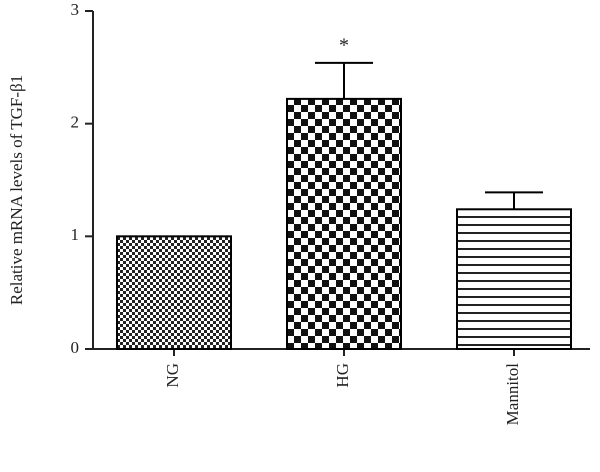  I want to click on x-tick-label: Mannitol, so click(512, 394).